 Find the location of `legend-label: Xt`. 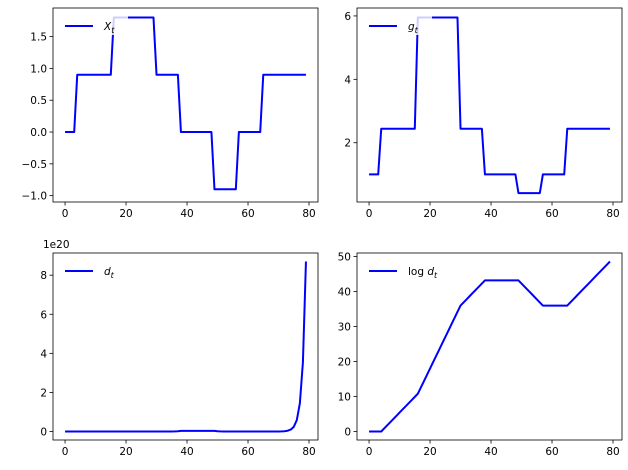

legend-label: Xt is located at coordinates (109, 28).